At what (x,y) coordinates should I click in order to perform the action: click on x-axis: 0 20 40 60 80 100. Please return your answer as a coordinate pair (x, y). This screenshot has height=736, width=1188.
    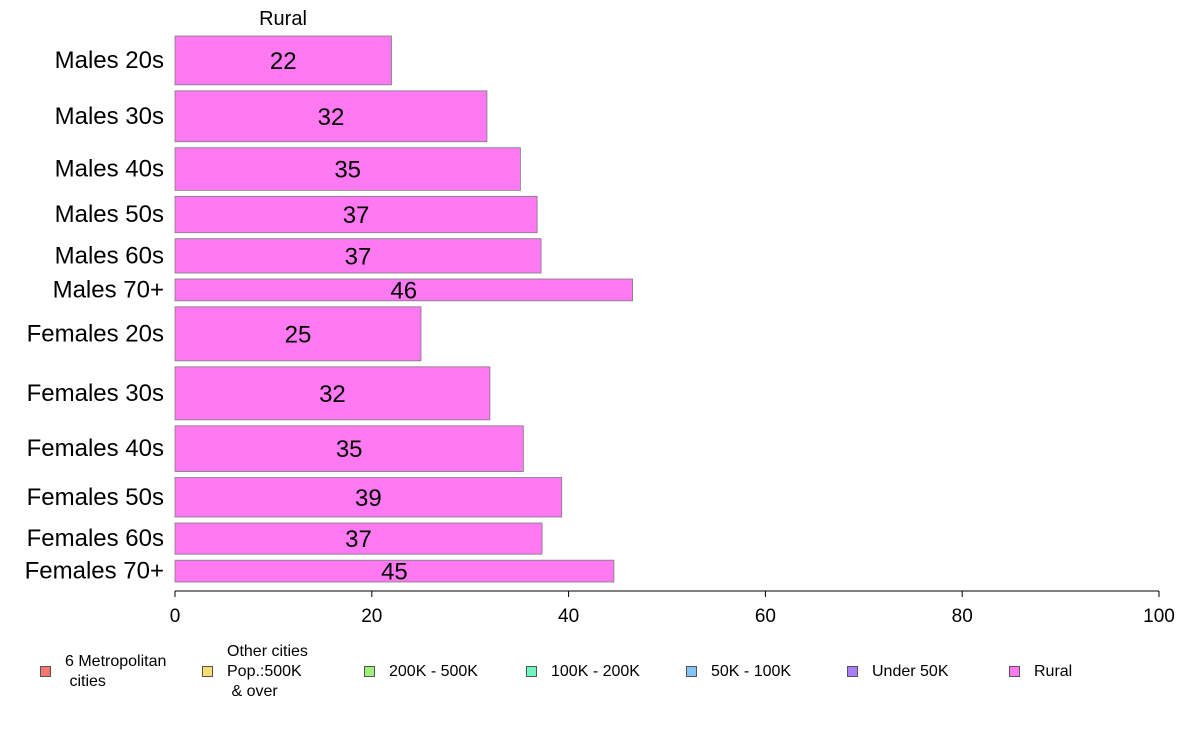
    Looking at the image, I should click on (672, 608).